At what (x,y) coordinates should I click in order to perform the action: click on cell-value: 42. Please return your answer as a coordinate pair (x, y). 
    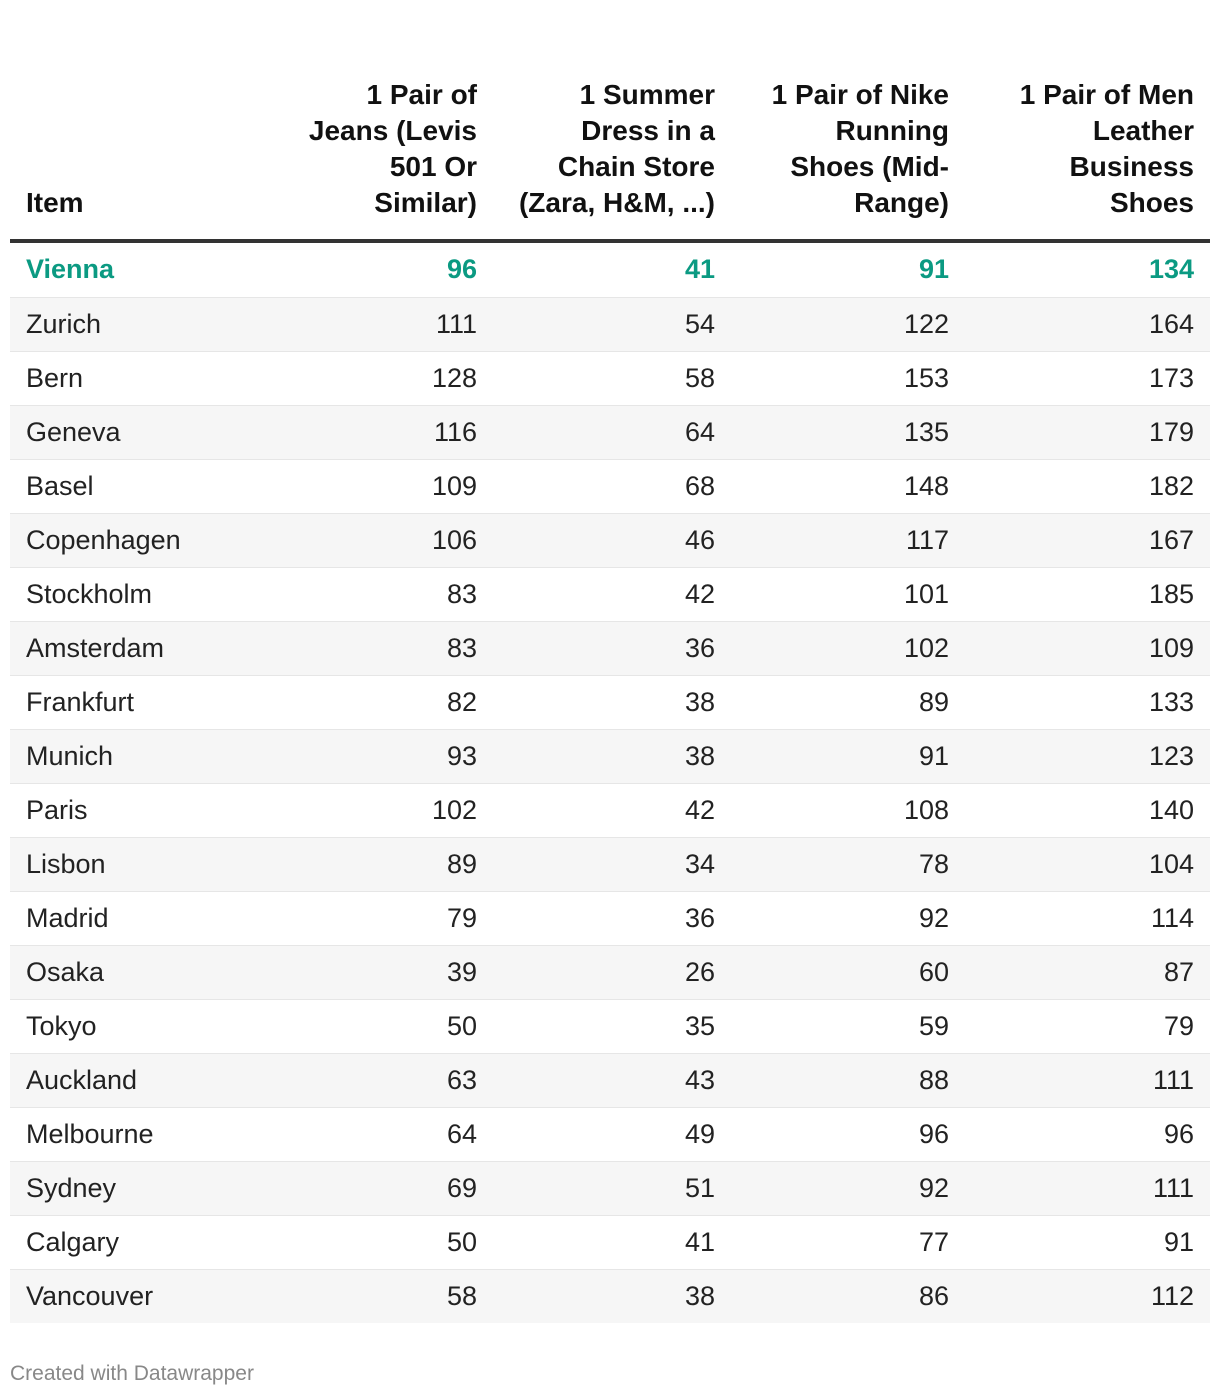
    Looking at the image, I should click on (612, 594).